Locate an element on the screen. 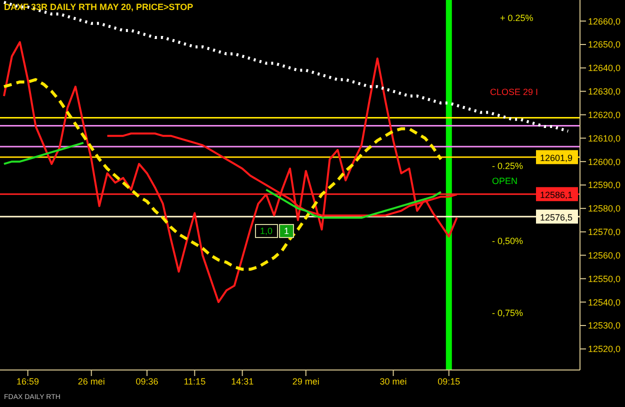 The width and height of the screenshot is (625, 407). y-tick-label: 12560,0 is located at coordinates (604, 255).